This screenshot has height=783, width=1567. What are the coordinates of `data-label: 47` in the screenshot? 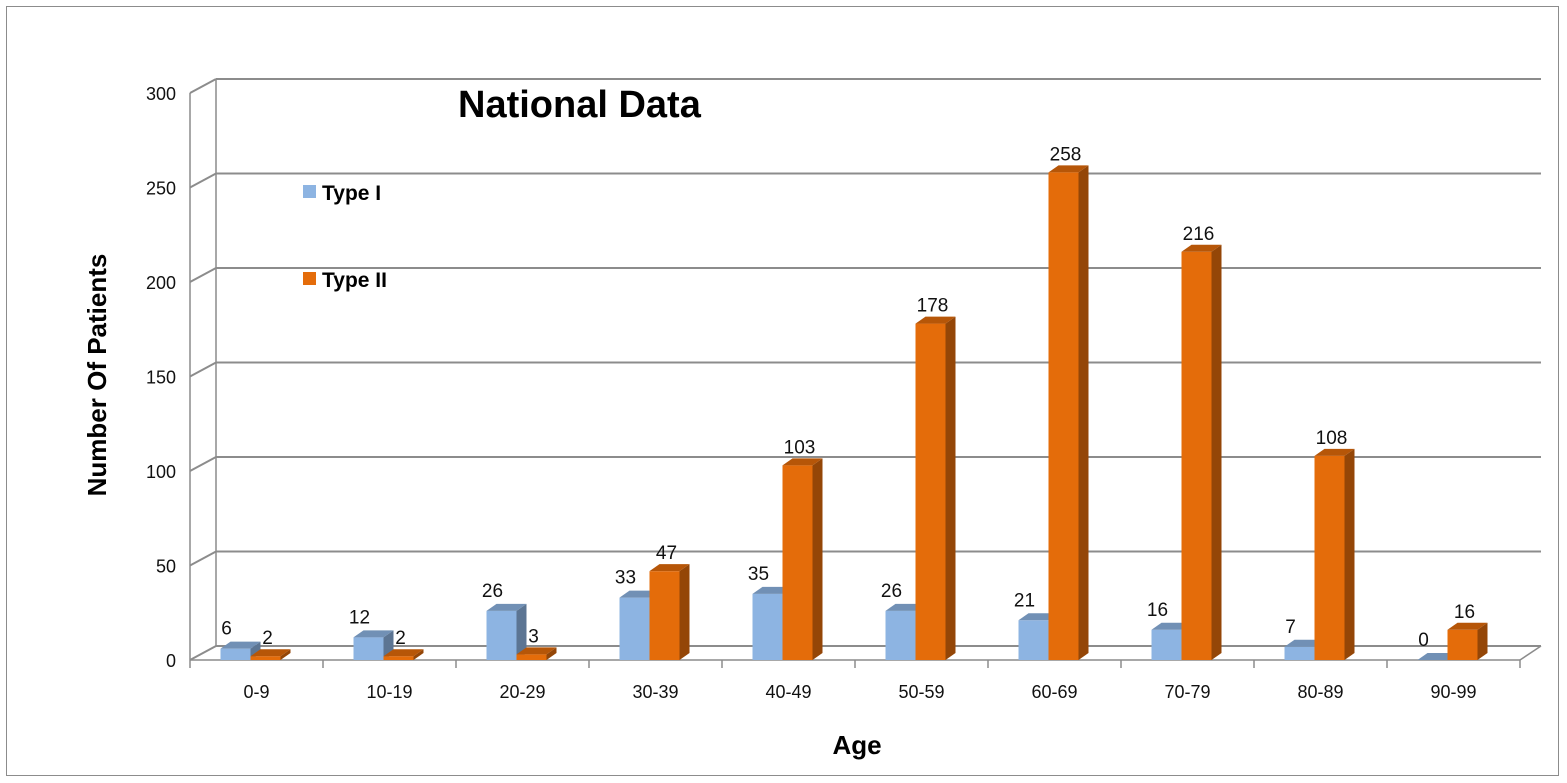 It's located at (666, 553).